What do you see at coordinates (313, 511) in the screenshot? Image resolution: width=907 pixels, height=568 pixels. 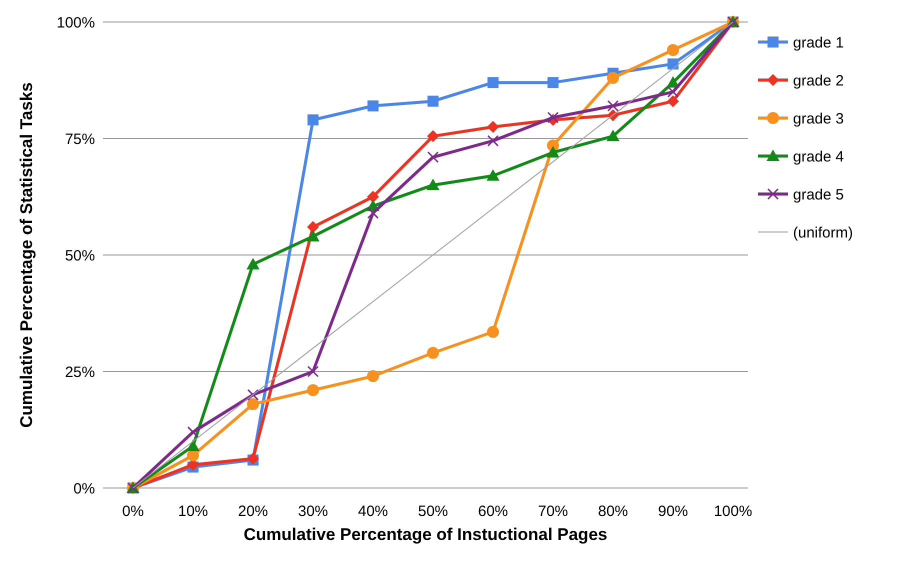 I see `x-tick-label: 30%` at bounding box center [313, 511].